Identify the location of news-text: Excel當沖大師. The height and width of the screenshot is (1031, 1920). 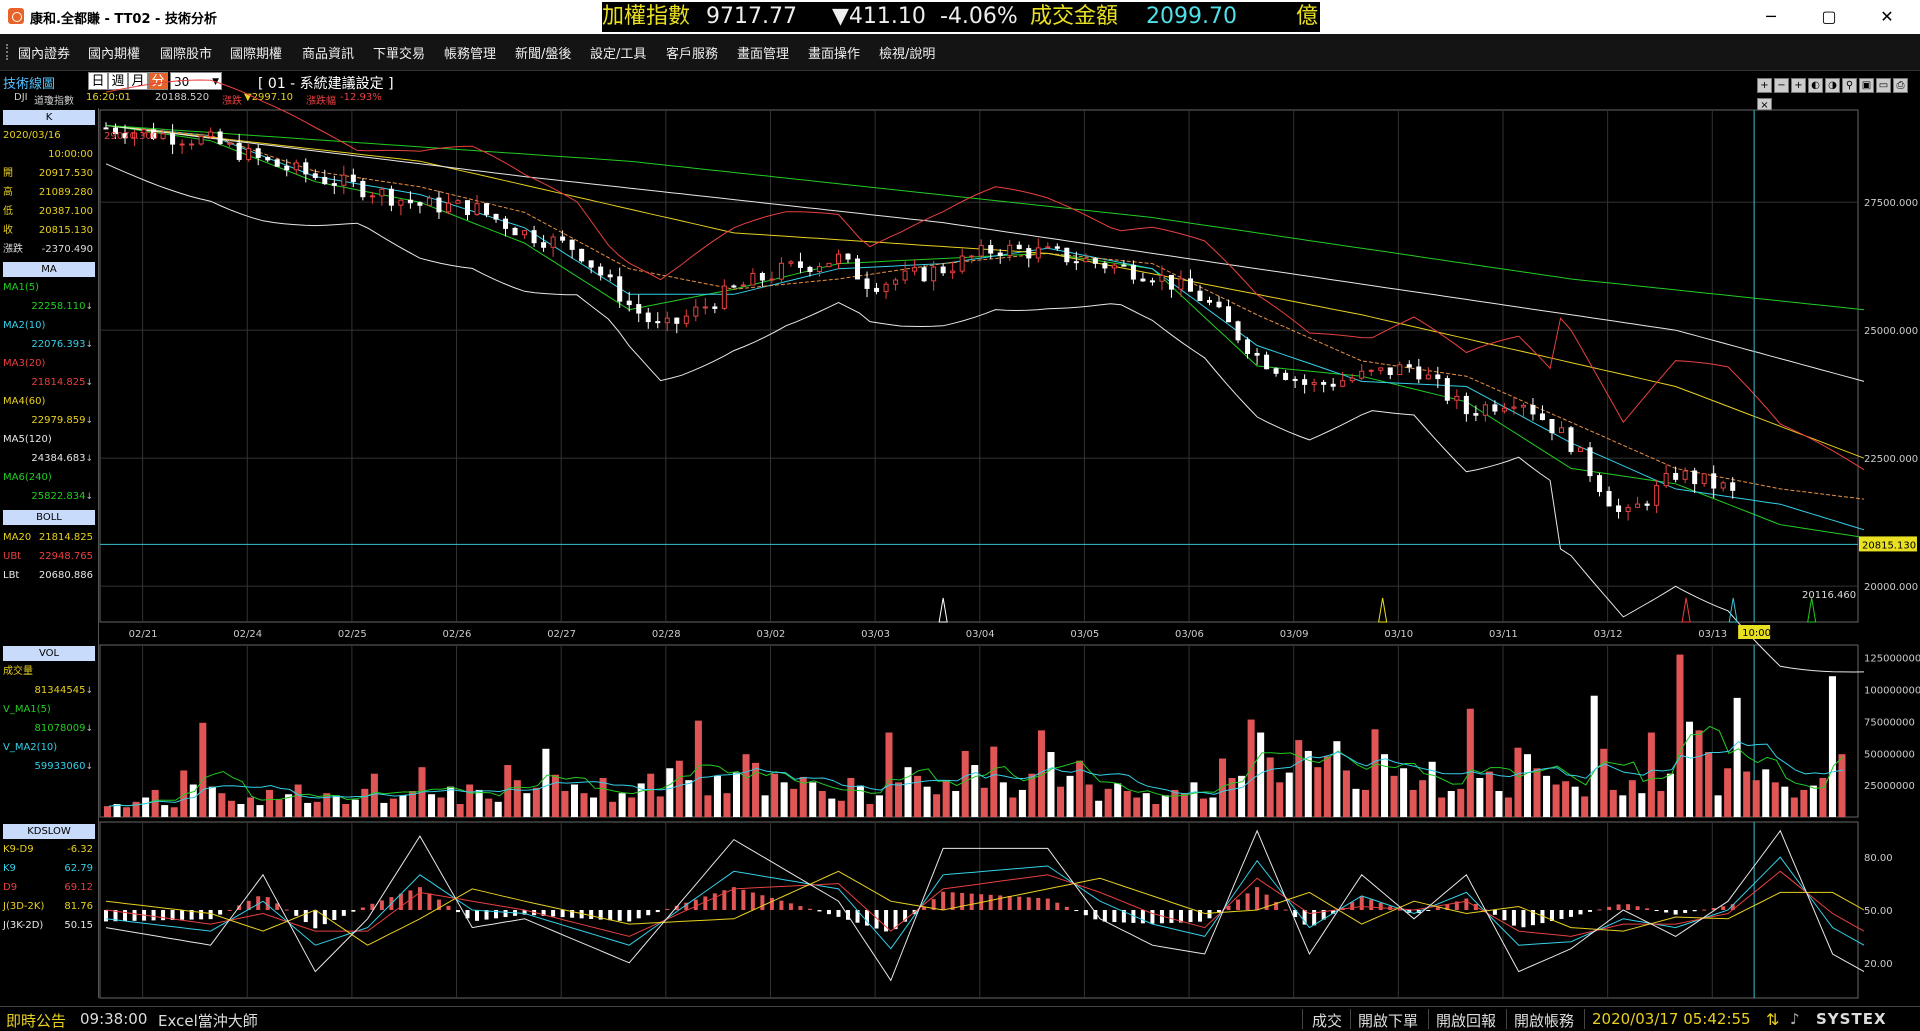
(208, 1021).